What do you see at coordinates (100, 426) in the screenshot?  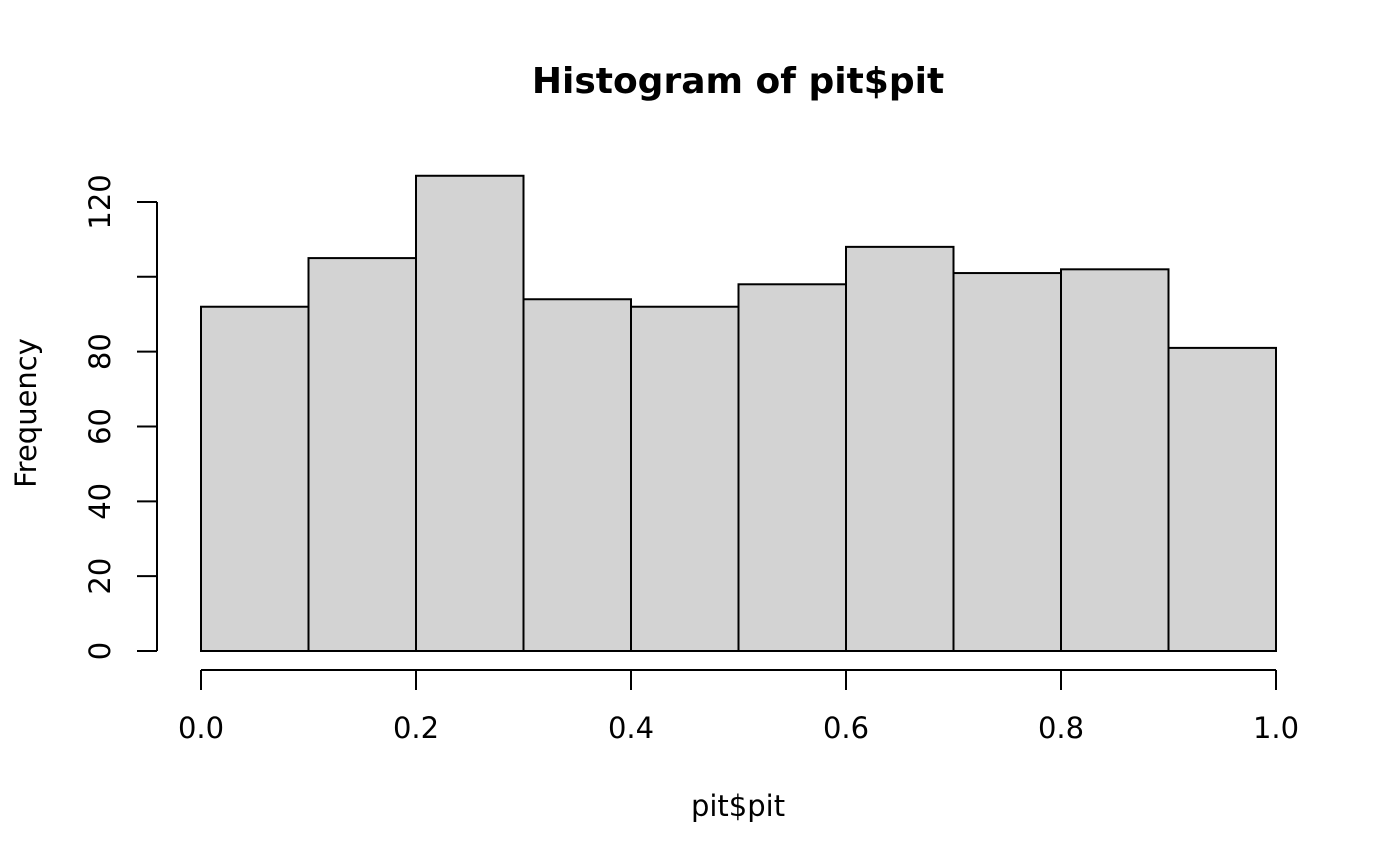 I see `y-tick-label: 60` at bounding box center [100, 426].